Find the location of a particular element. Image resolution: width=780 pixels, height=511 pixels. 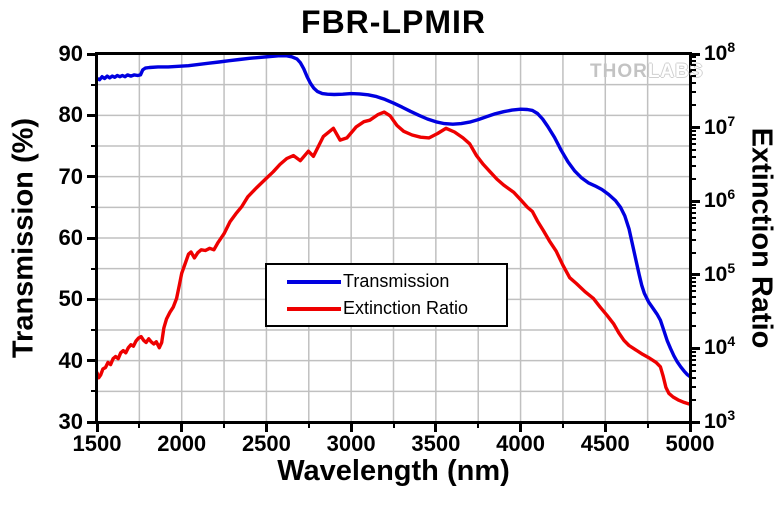

legend-line-extinction-ratio is located at coordinates (314, 308).